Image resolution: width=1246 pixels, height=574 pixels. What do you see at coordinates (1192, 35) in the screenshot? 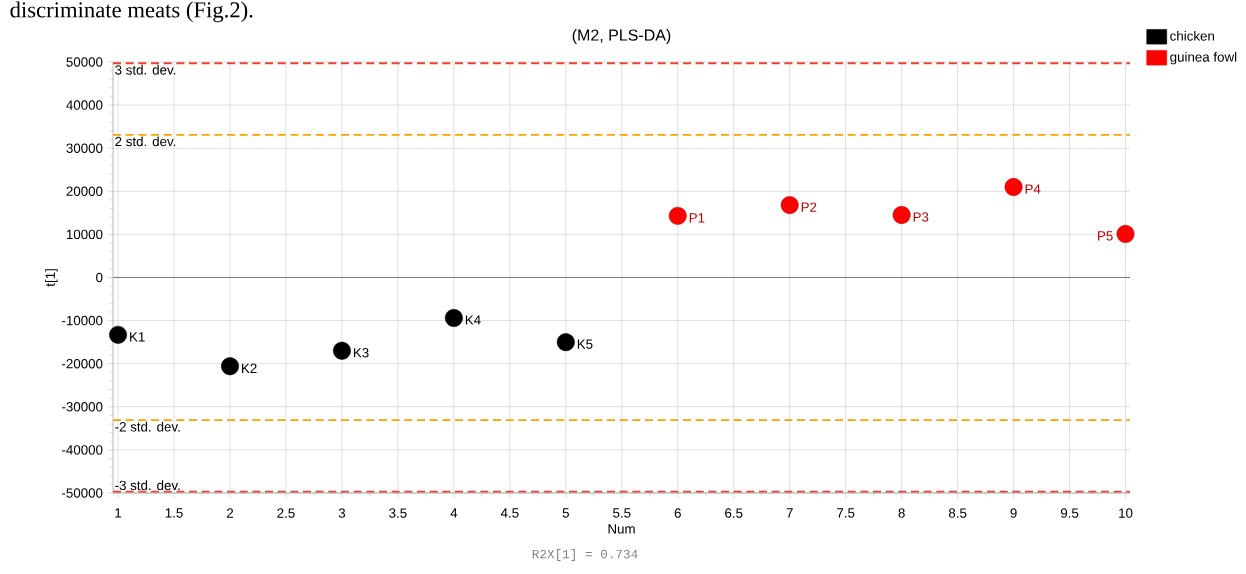
I see `legend-label: chicken` at bounding box center [1192, 35].